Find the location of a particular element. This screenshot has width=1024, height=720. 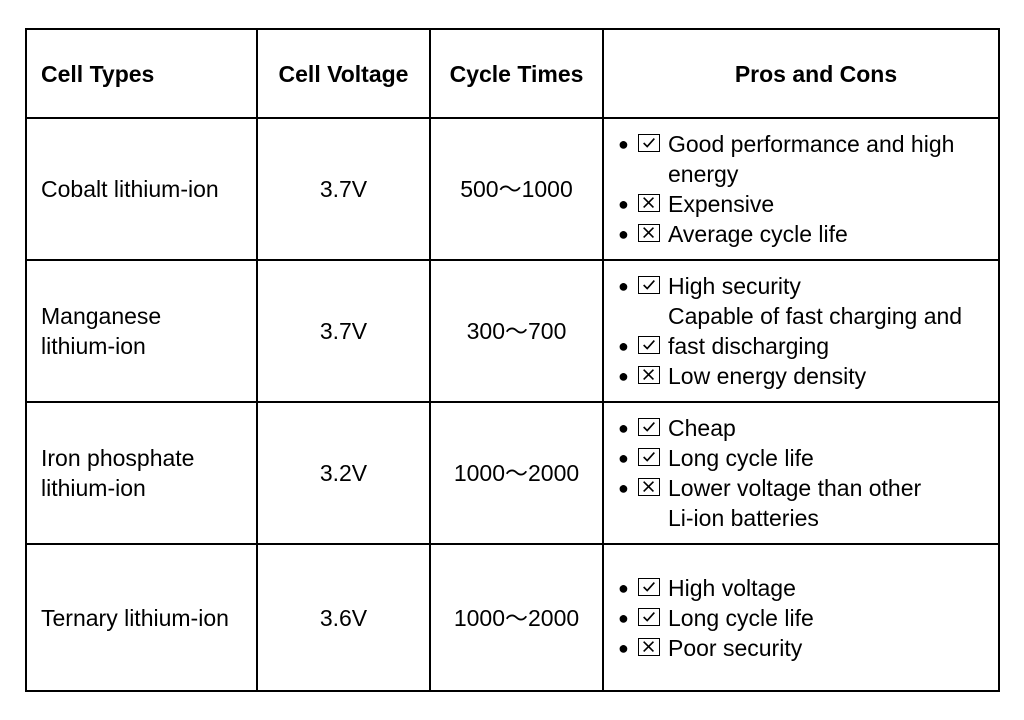

header-cycle-times-label: Cycle Times is located at coordinates (516, 73).